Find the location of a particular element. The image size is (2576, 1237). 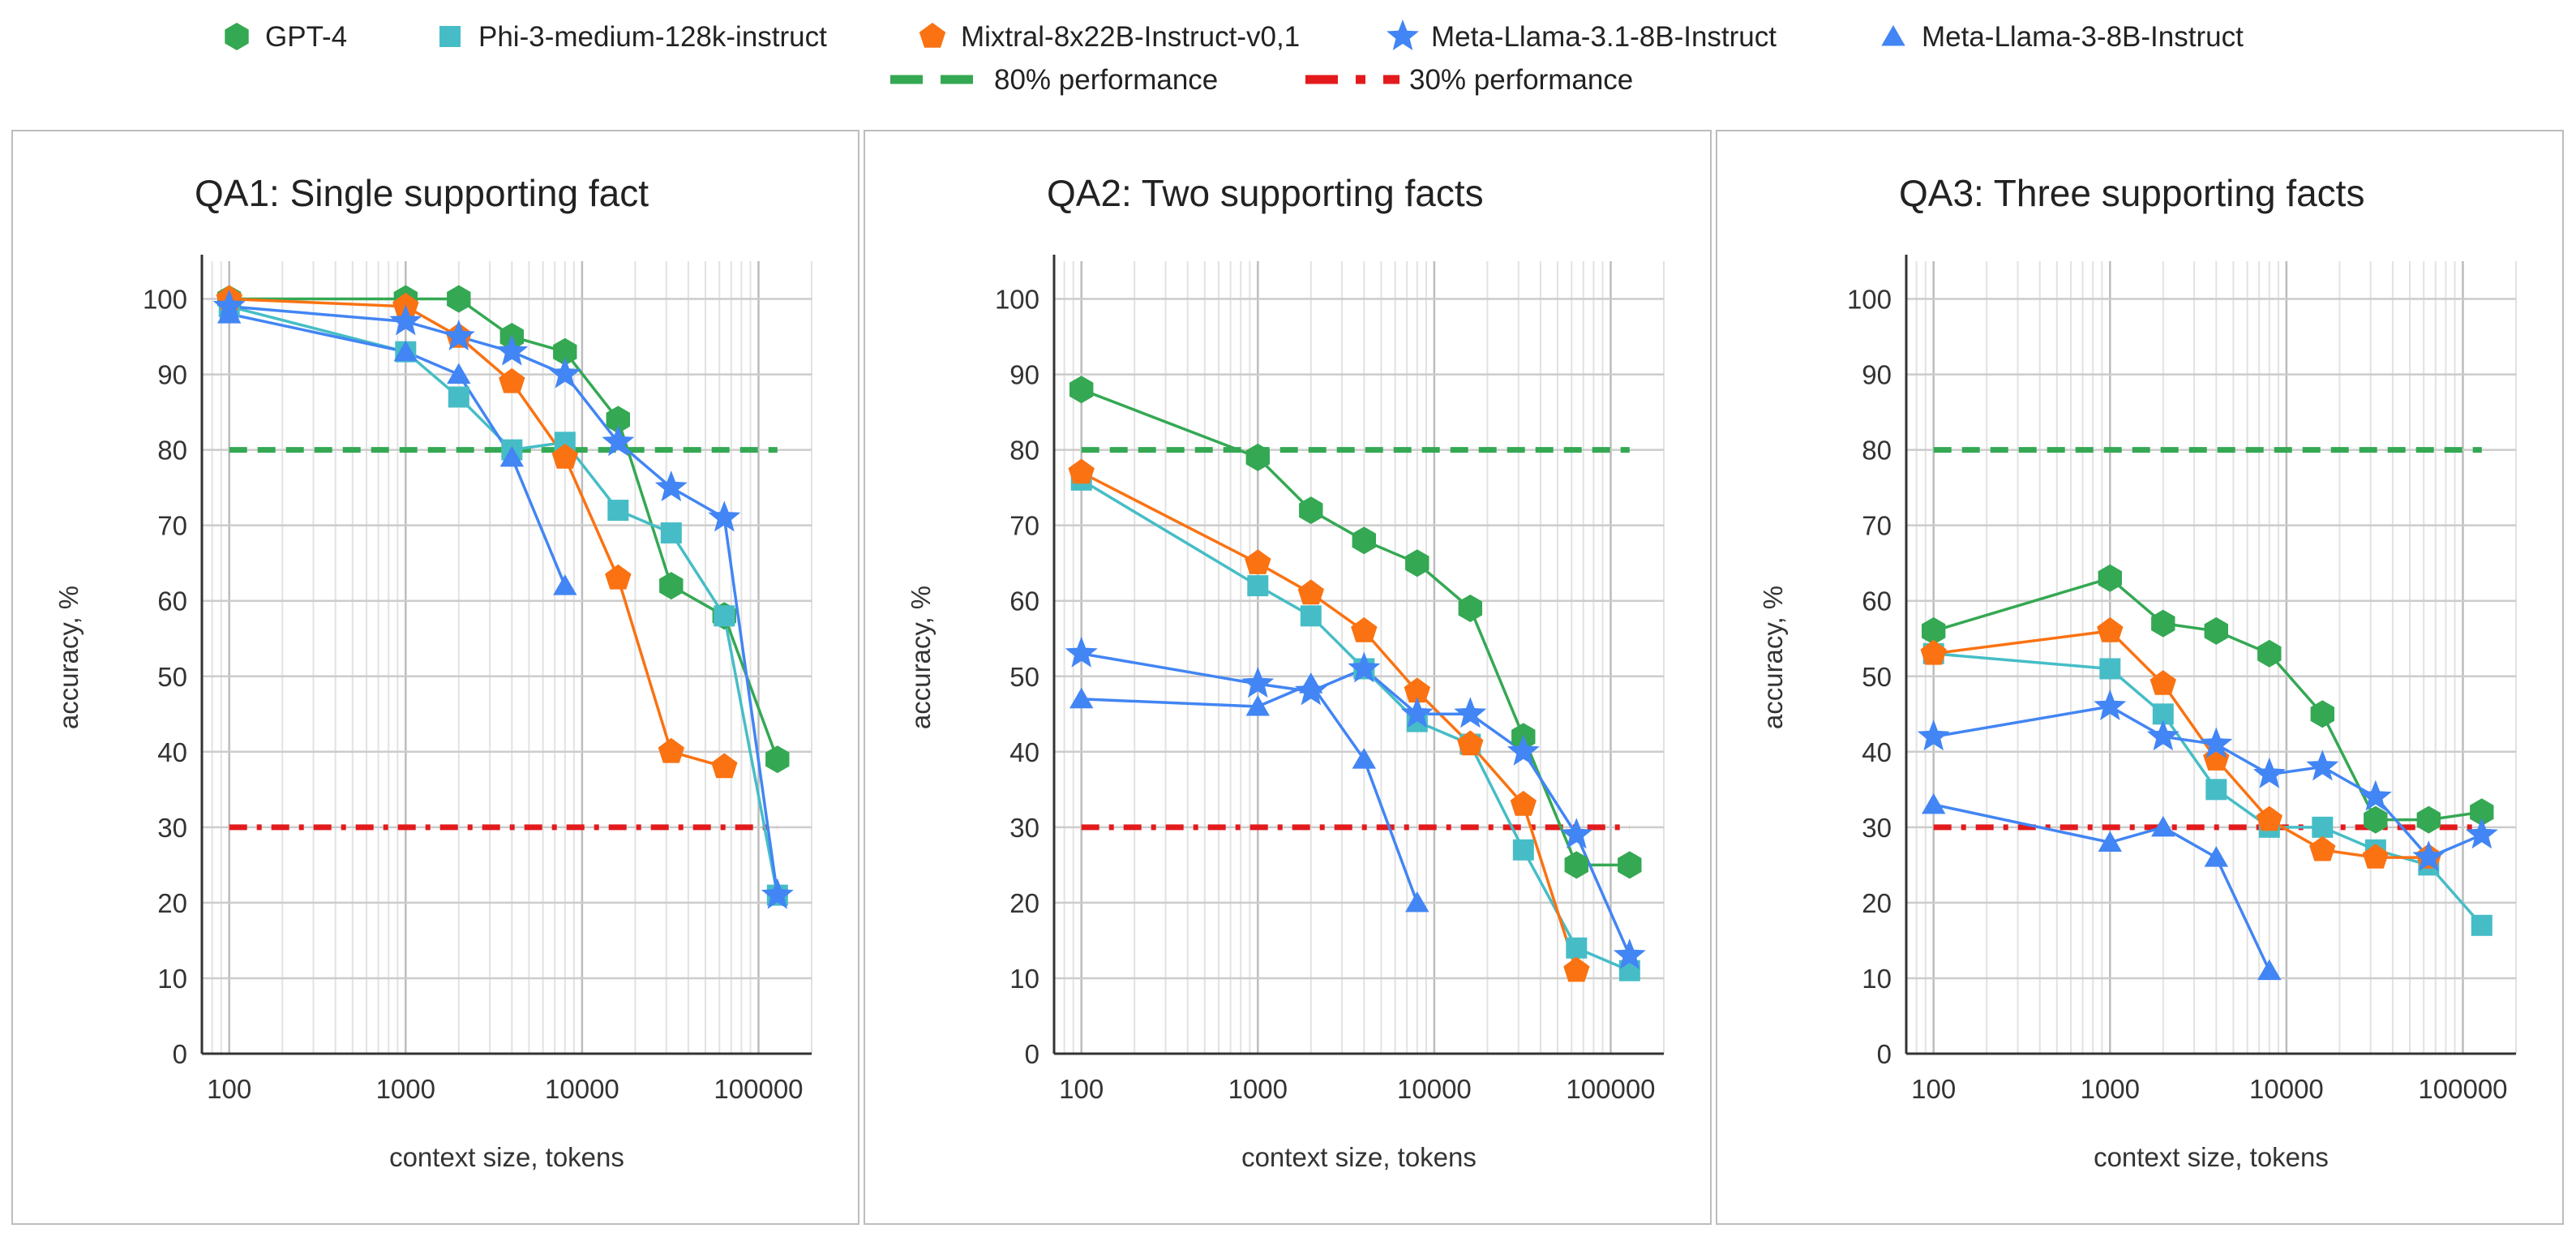

chart-1-y-axis-label: accuracy, % is located at coordinates (69, 657).